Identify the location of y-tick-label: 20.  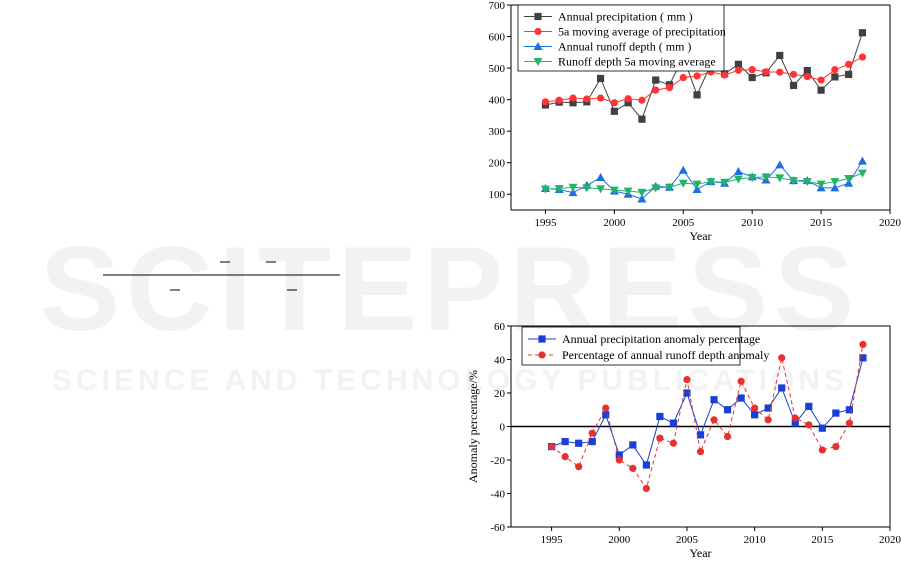
(500, 394).